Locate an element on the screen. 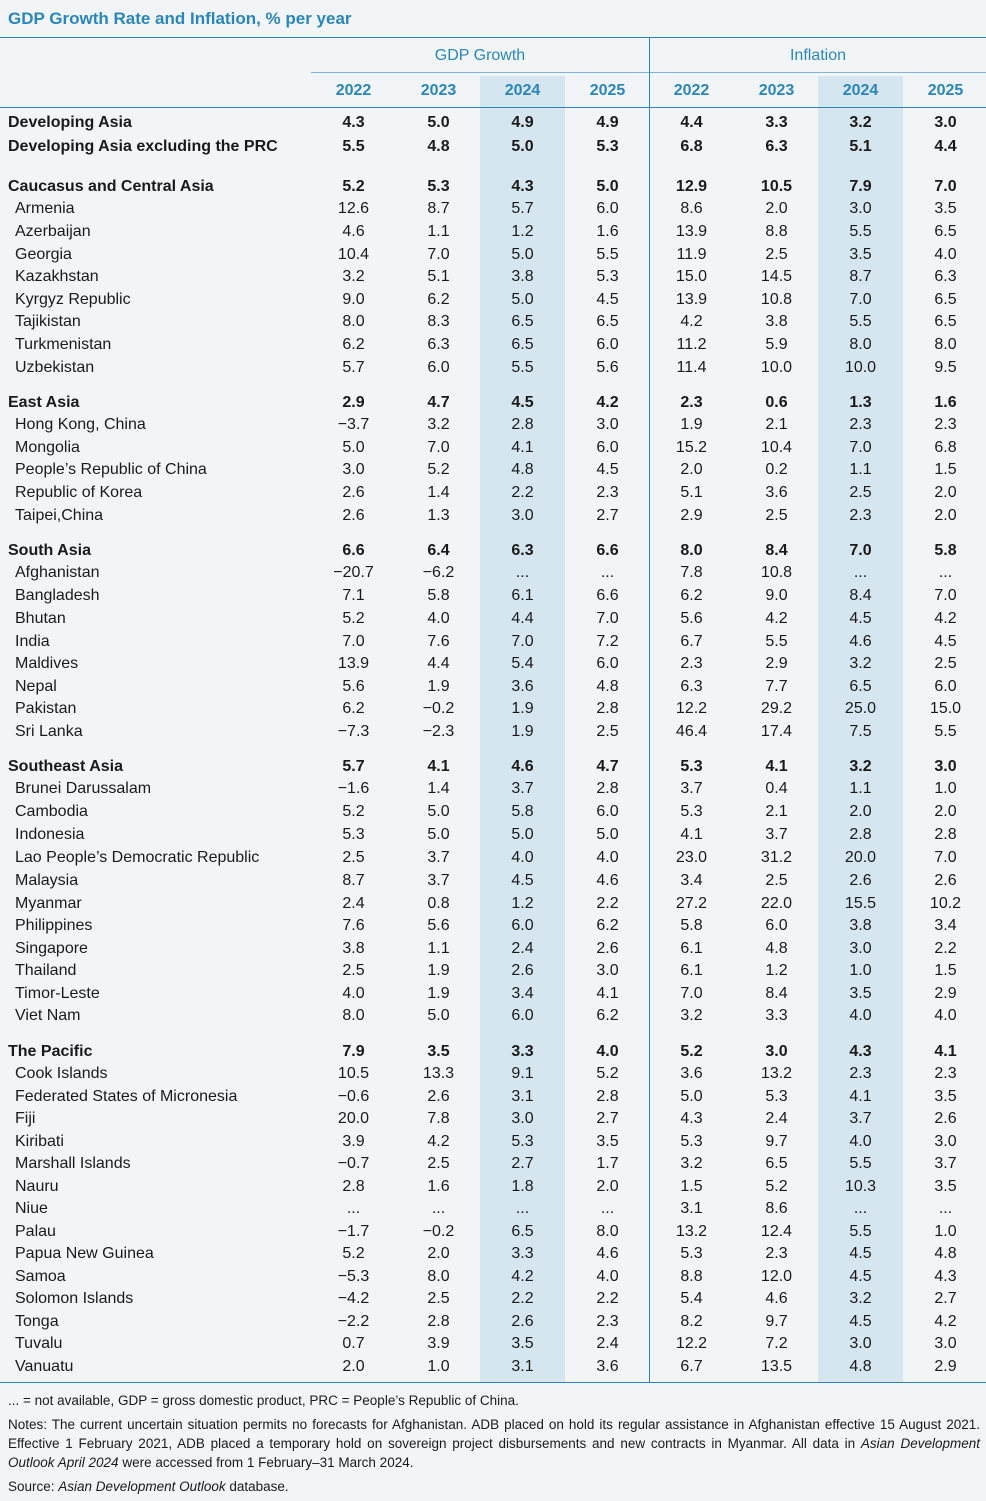  group-separator is located at coordinates (649, 710).